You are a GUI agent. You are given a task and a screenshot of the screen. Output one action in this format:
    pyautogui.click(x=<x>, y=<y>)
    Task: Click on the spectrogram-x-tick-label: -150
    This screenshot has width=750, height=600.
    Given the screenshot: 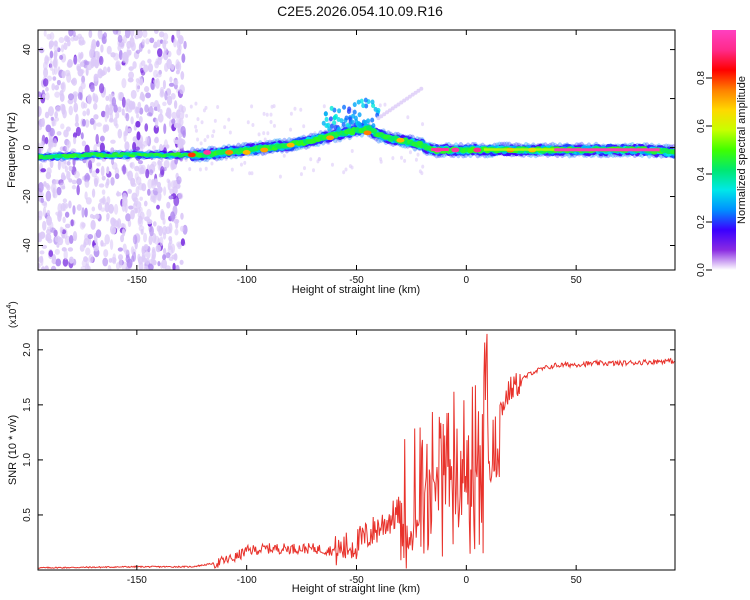 What is the action you would take?
    pyautogui.click(x=137, y=280)
    